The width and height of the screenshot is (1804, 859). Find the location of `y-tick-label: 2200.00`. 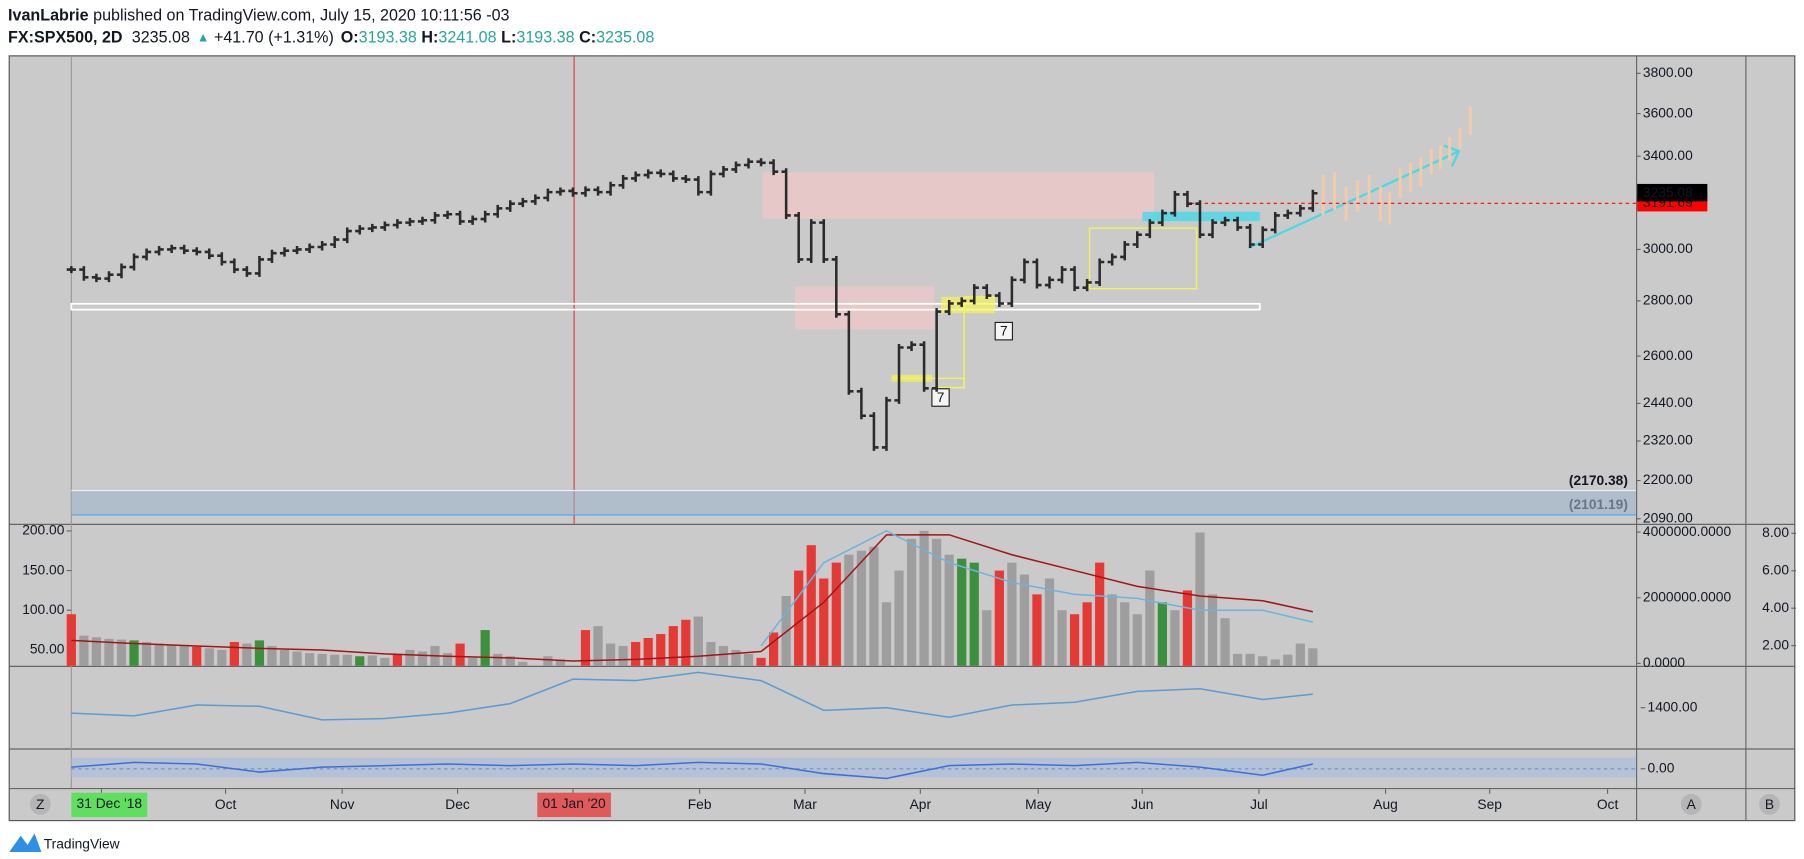

y-tick-label: 2200.00 is located at coordinates (1668, 479).